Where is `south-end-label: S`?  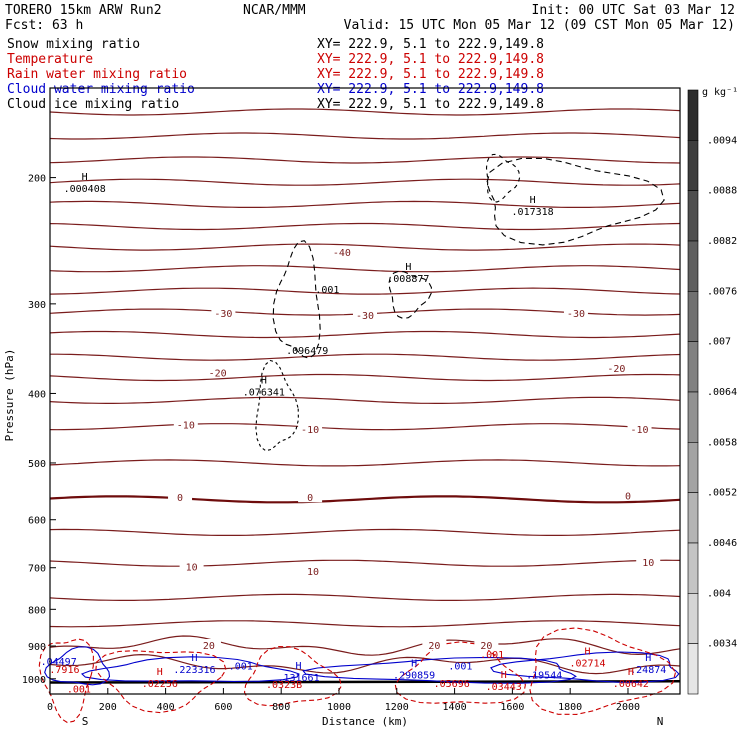 south-end-label: S is located at coordinates (85, 721).